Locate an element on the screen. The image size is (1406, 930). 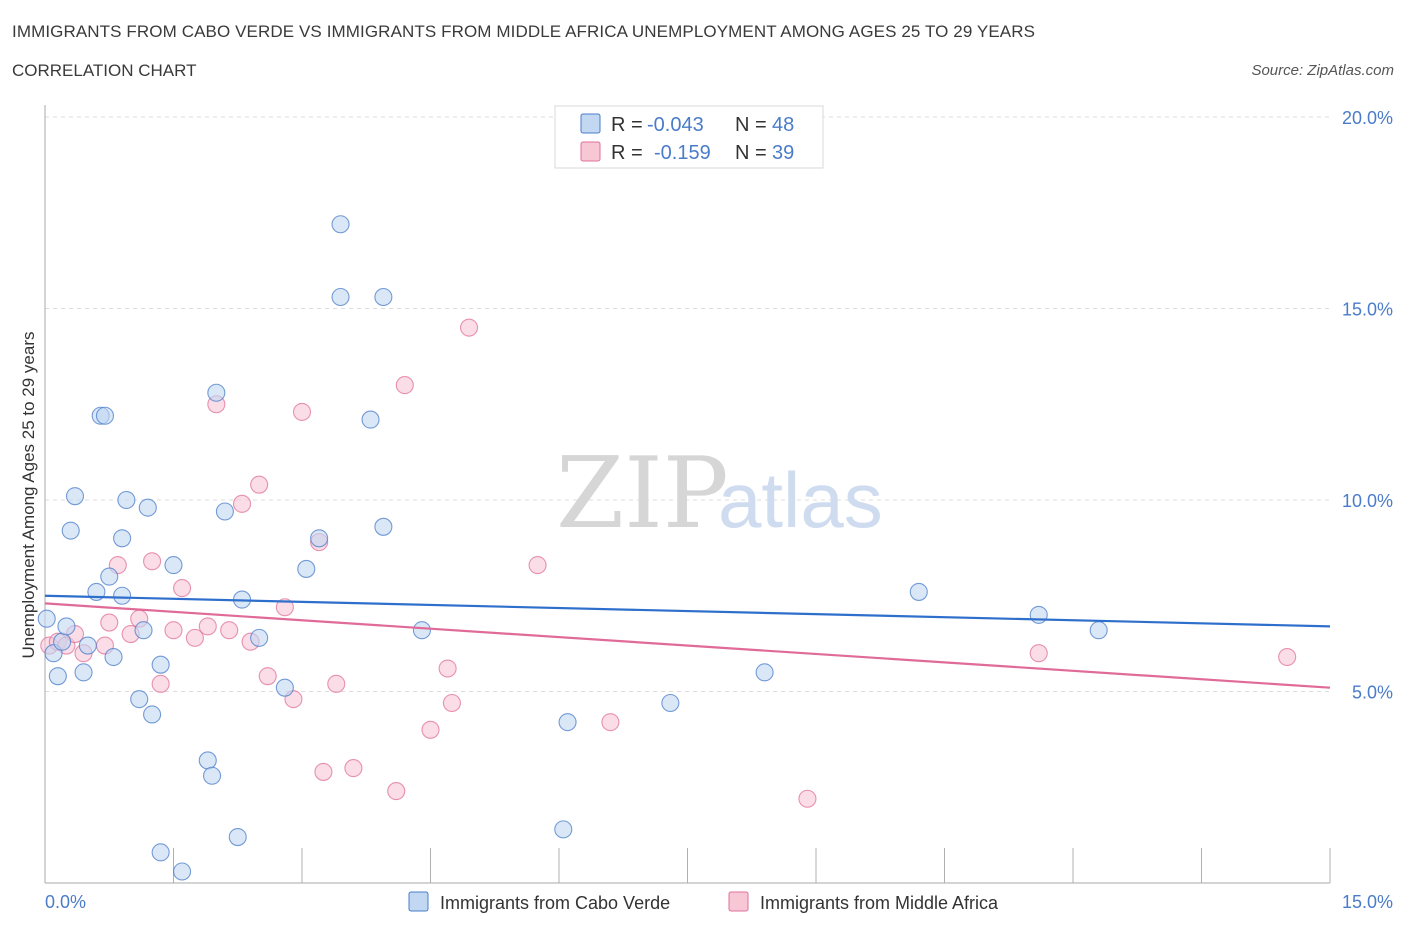
y-tick-label: 15.0% is located at coordinates (1367, 310).